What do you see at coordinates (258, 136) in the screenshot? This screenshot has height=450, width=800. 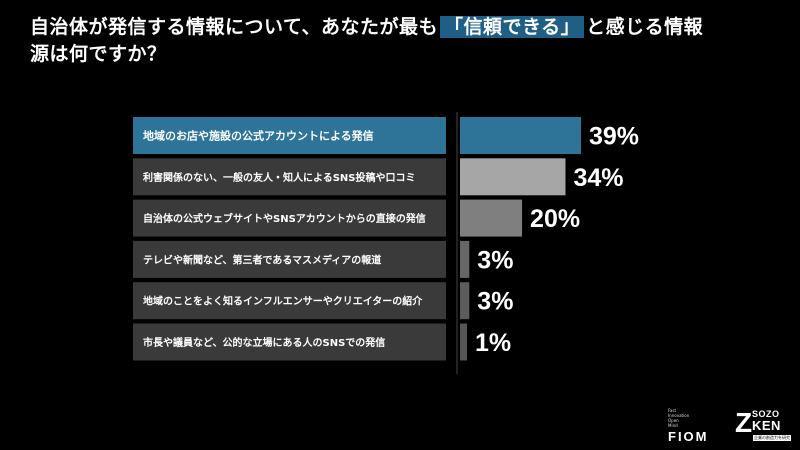 I see `category-label: 地域のお店や施設の公式アカウントによる発信` at bounding box center [258, 136].